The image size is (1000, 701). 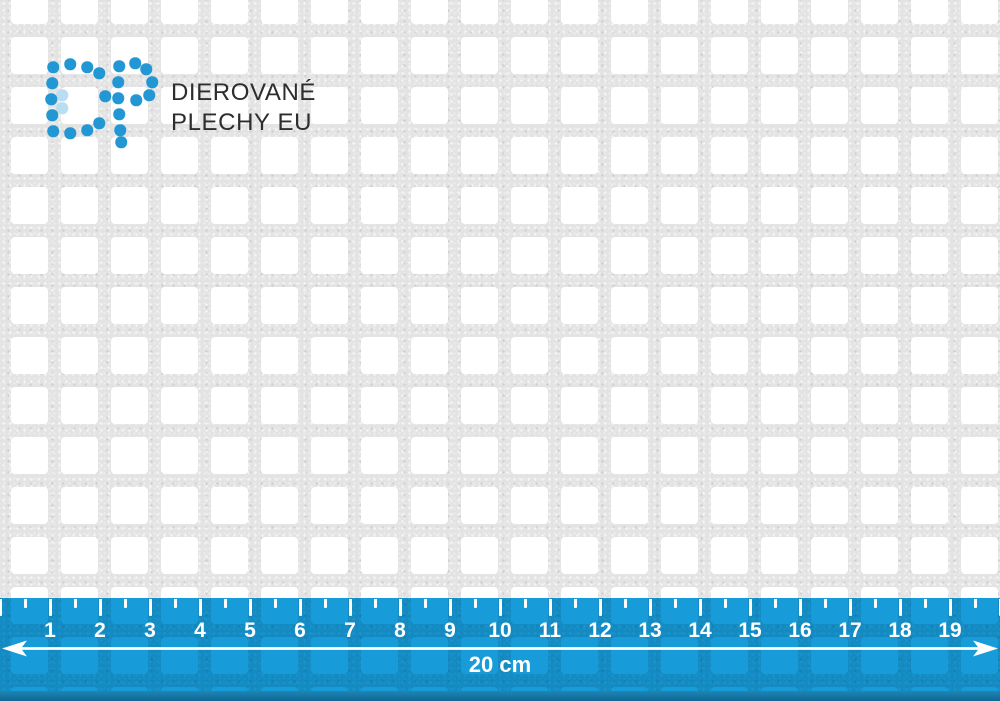 I want to click on ruler, so click(x=500, y=644).